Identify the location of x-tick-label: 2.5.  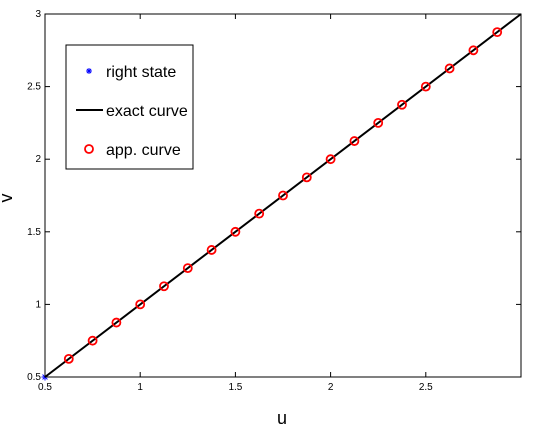
(426, 387).